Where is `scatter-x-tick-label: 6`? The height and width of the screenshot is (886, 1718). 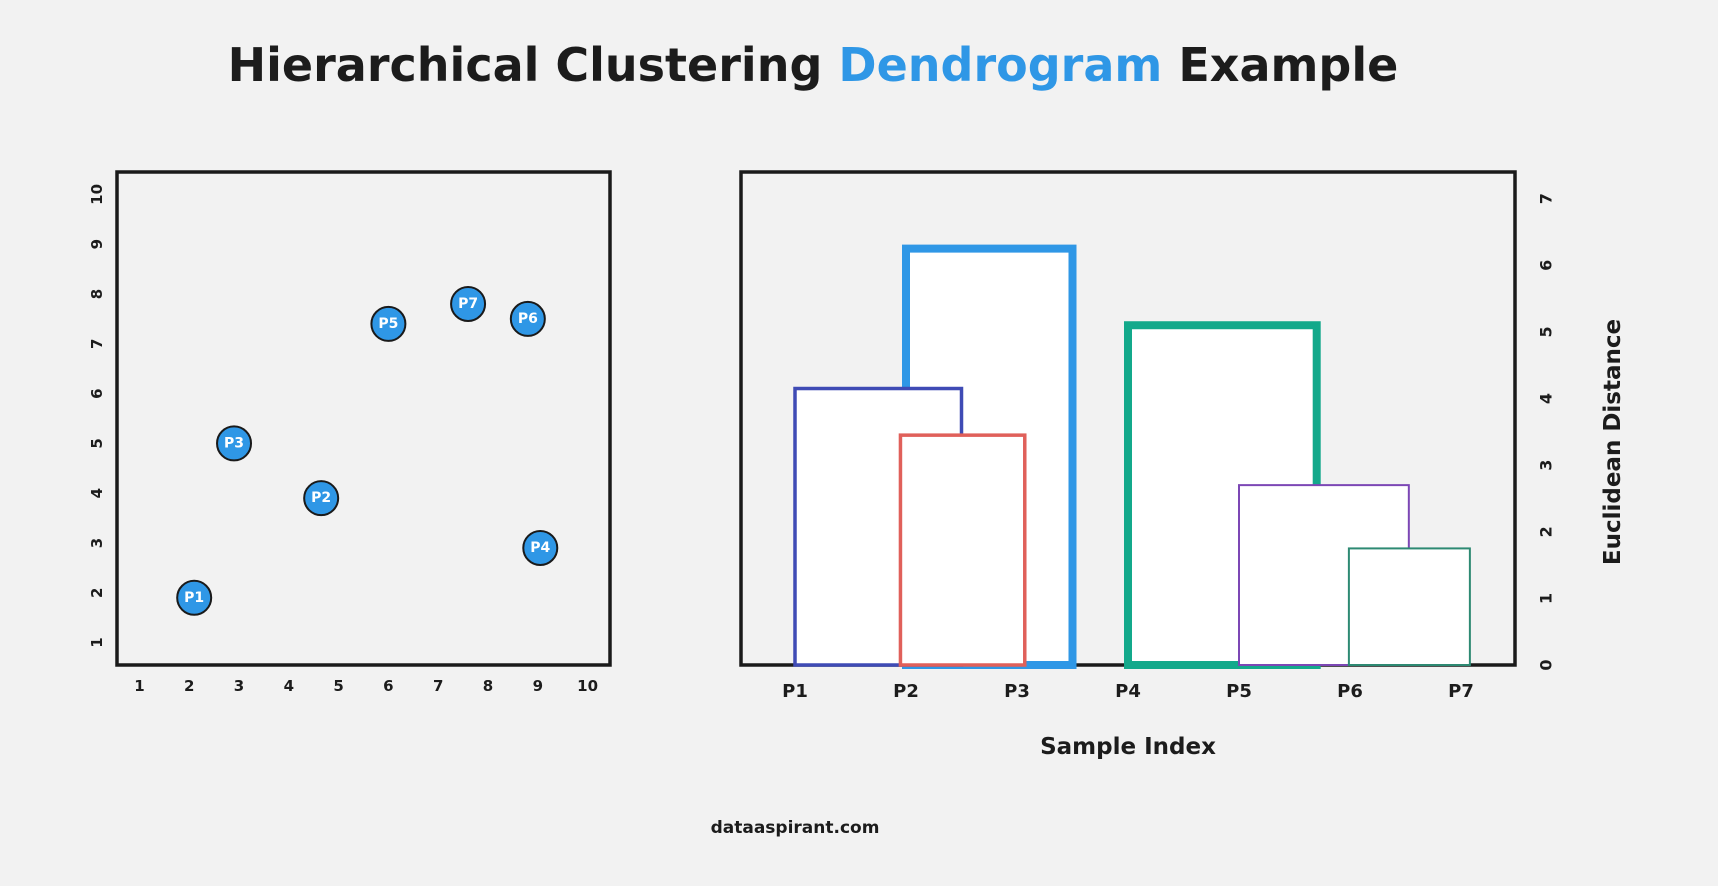 scatter-x-tick-label: 6 is located at coordinates (388, 686).